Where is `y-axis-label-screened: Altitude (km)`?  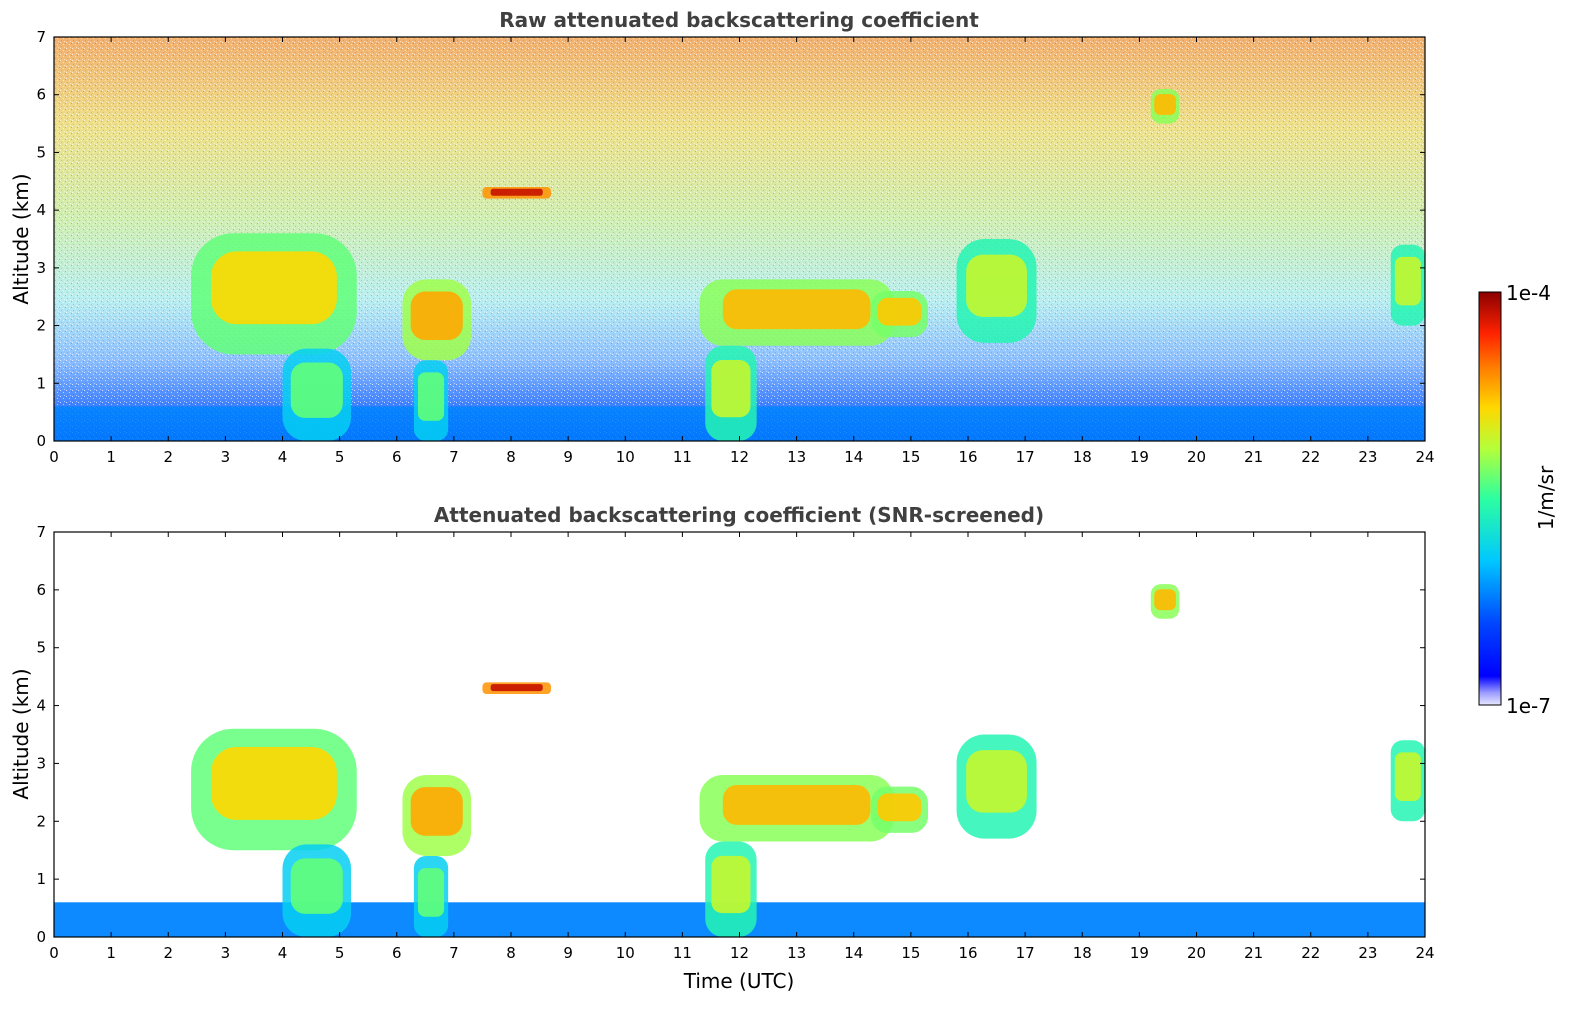
y-axis-label-screened: Altitude (km) is located at coordinates (21, 733).